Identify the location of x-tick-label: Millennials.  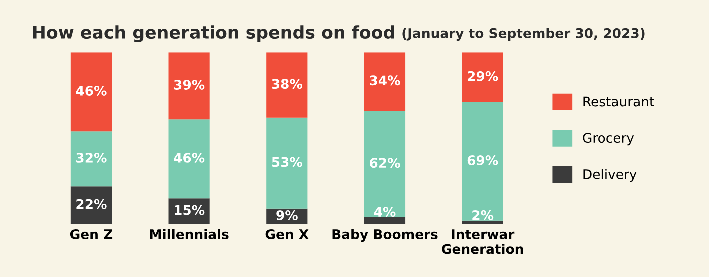
(189, 234).